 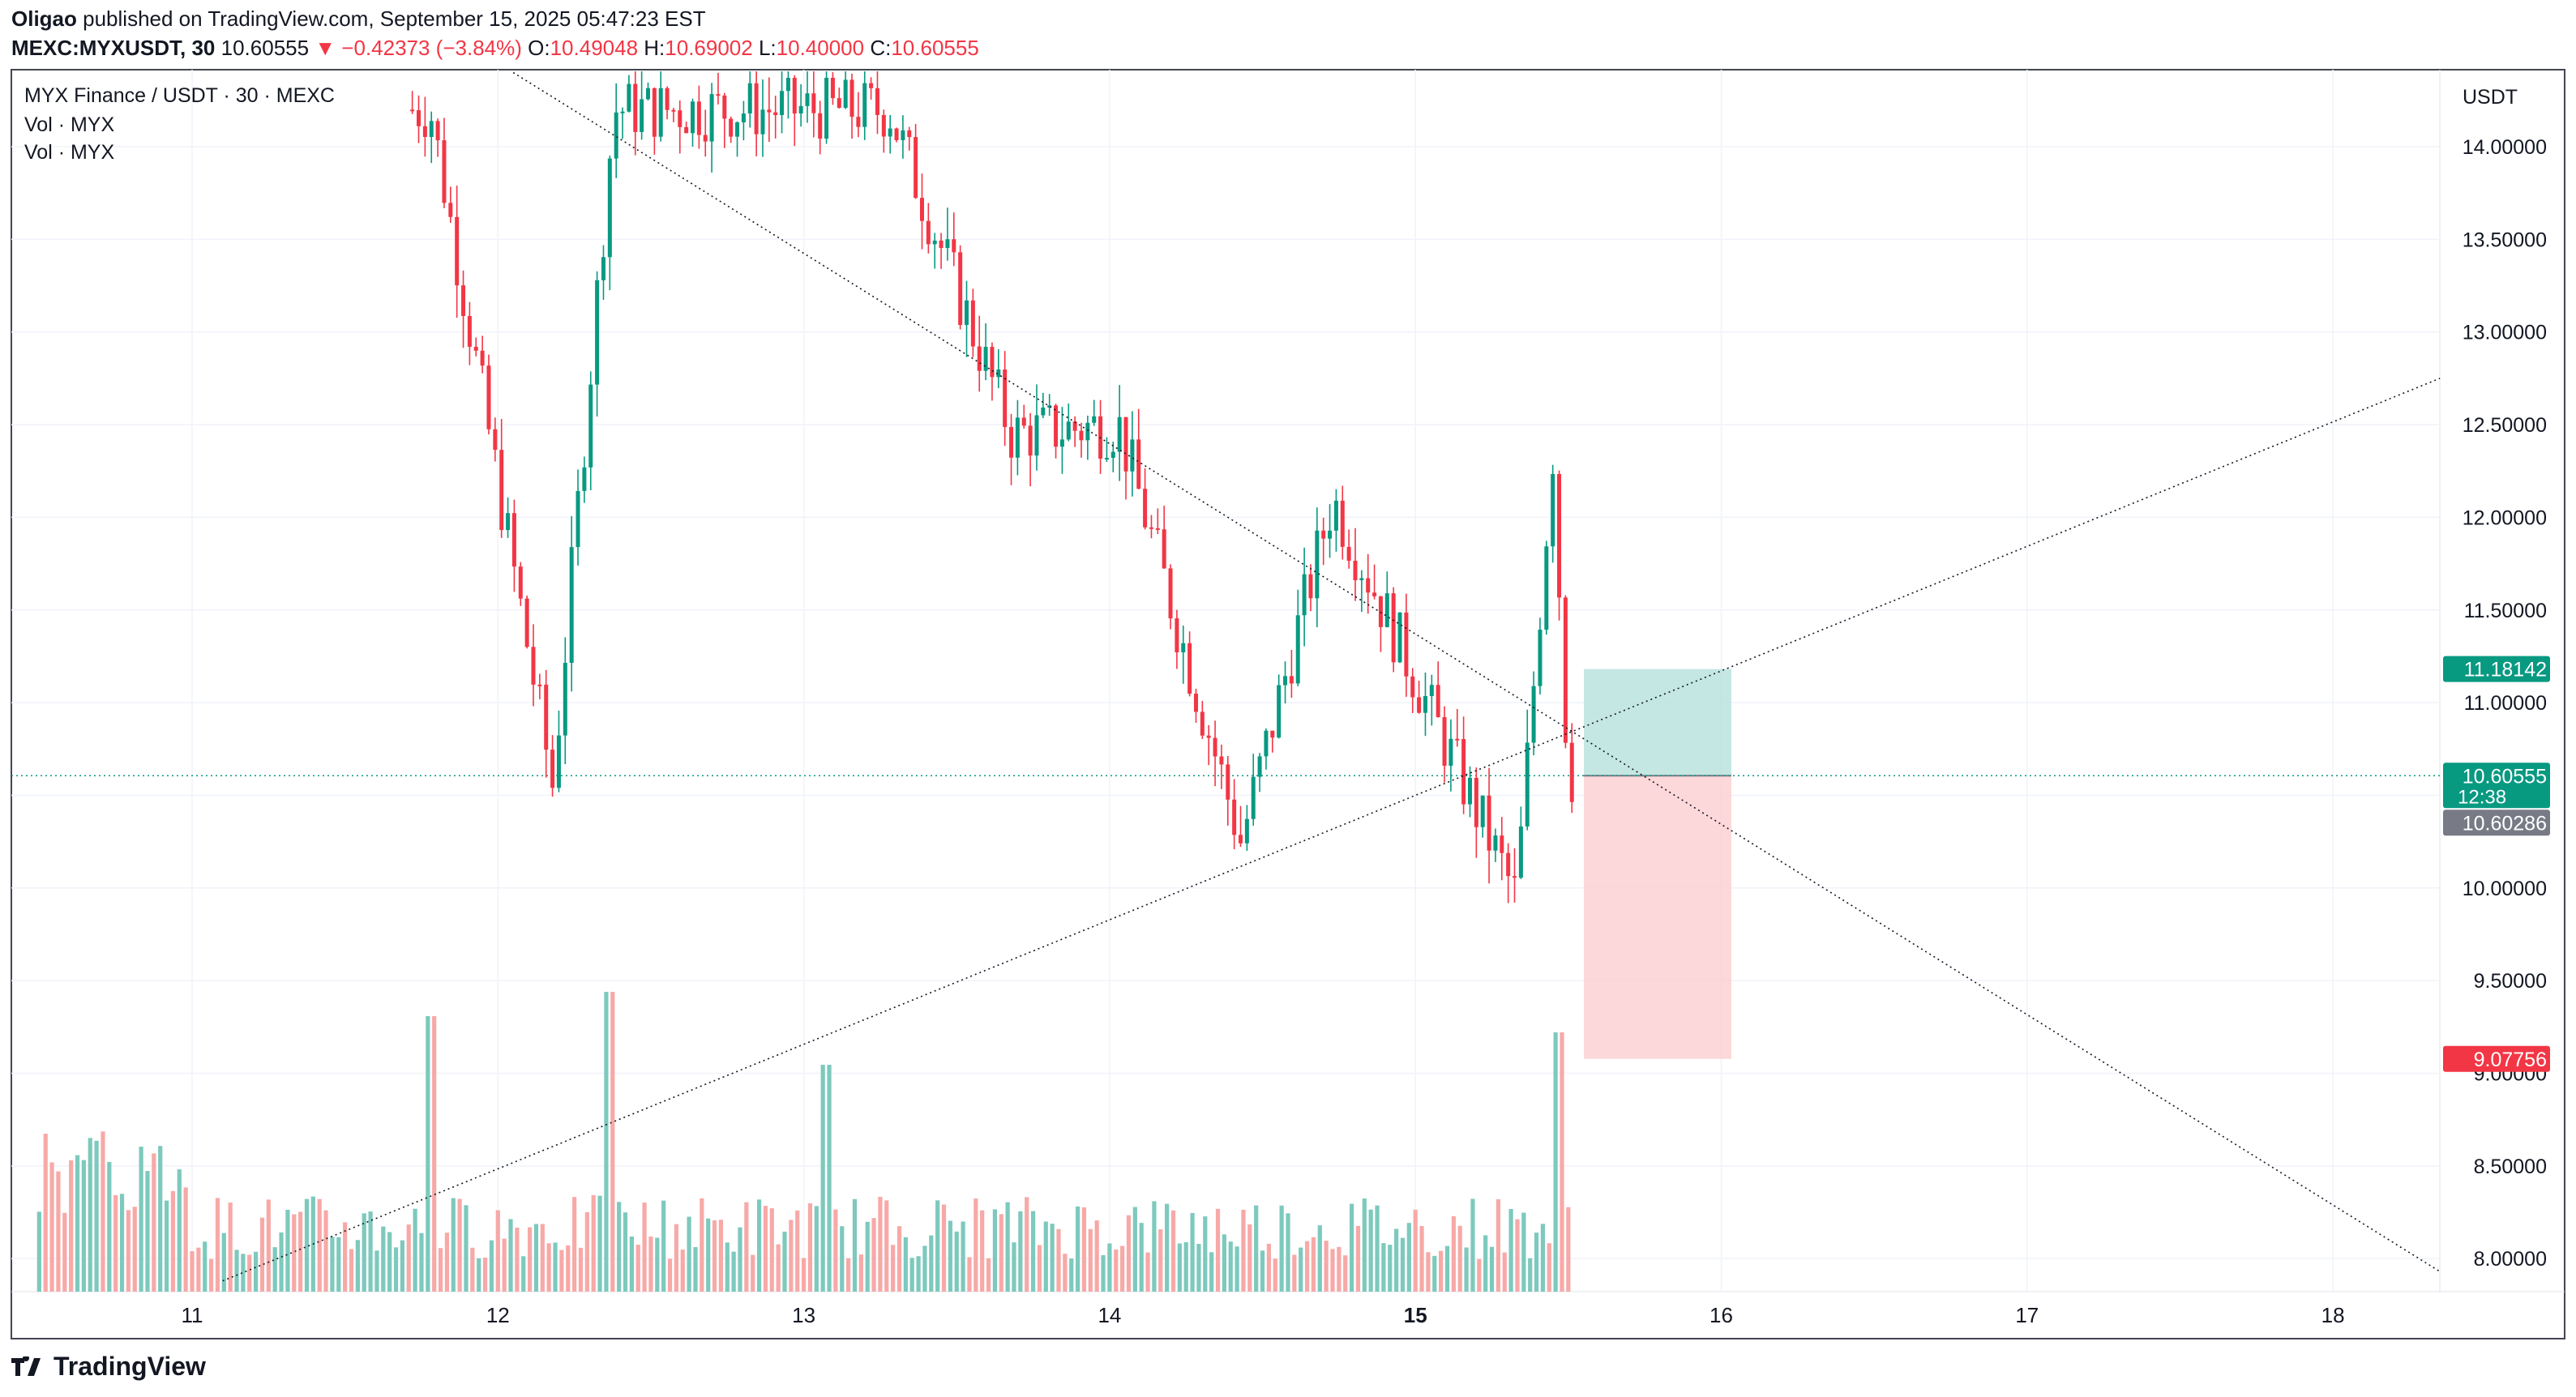 I want to click on currency-label: USDT, so click(x=2490, y=97).